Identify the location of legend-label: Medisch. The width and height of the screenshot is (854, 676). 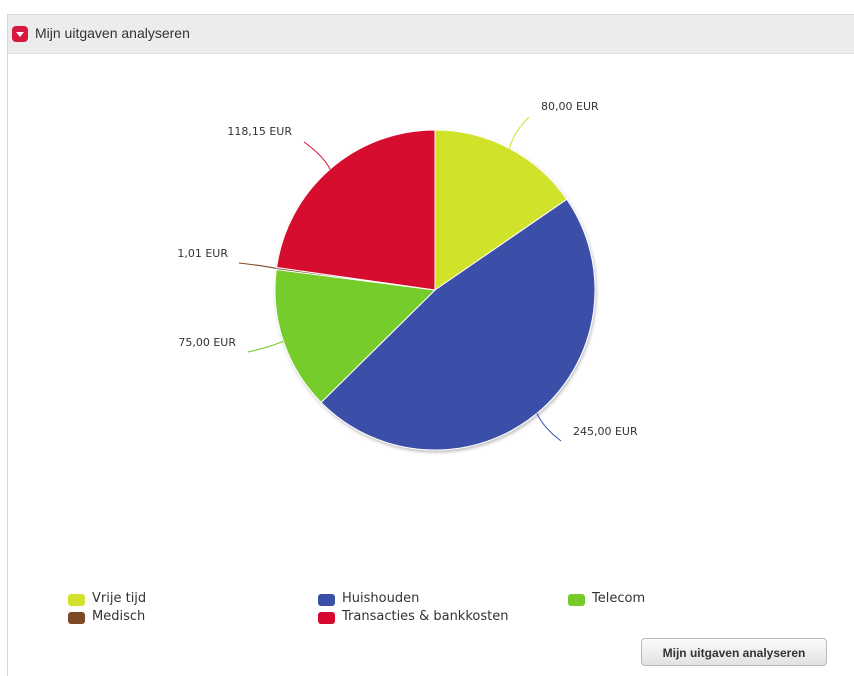
(119, 616).